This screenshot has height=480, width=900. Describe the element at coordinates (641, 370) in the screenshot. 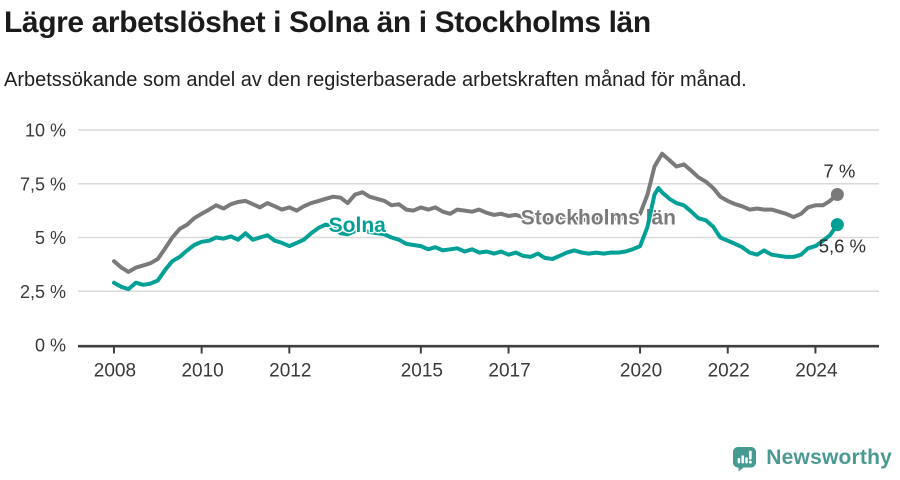

I see `x-tick-label: 2020` at that location.